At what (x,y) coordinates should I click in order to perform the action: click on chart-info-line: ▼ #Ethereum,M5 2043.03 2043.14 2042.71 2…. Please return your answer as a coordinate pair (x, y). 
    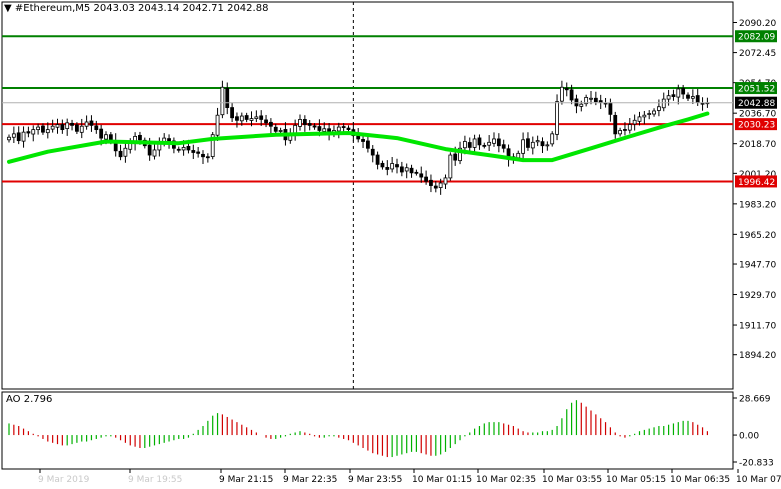
    Looking at the image, I should click on (136, 8).